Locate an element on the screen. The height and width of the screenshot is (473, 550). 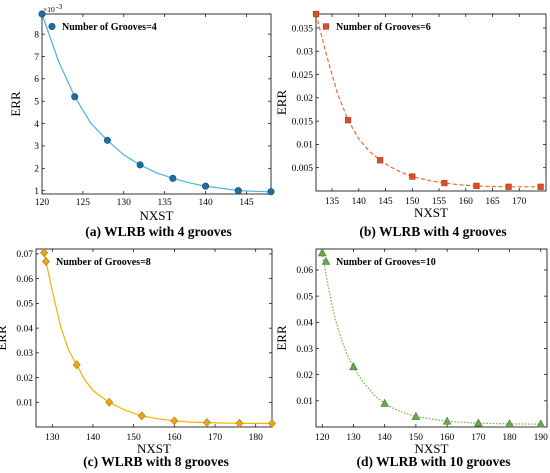
x-tick-label: 190 is located at coordinates (541, 438).